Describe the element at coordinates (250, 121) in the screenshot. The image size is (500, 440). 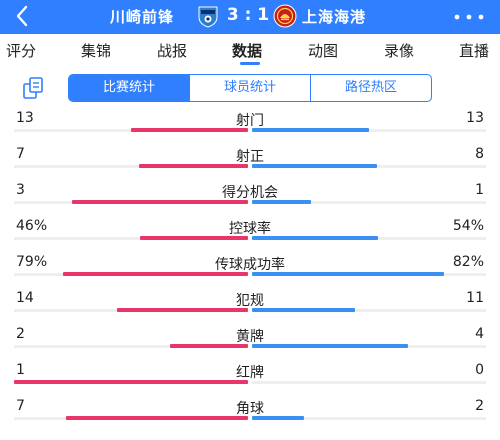
I see `stat-label: 射门` at that location.